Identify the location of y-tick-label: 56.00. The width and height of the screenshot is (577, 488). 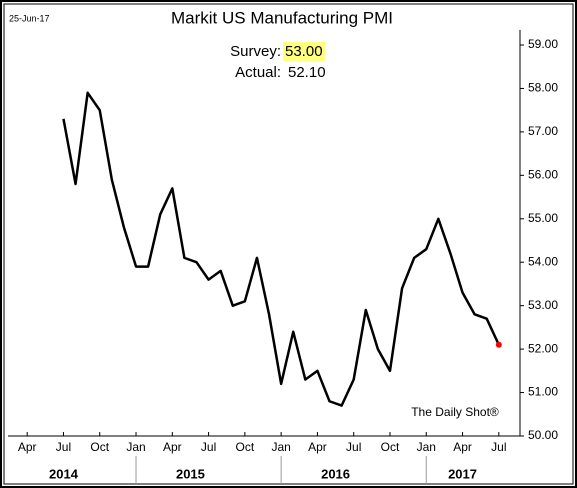
(543, 175).